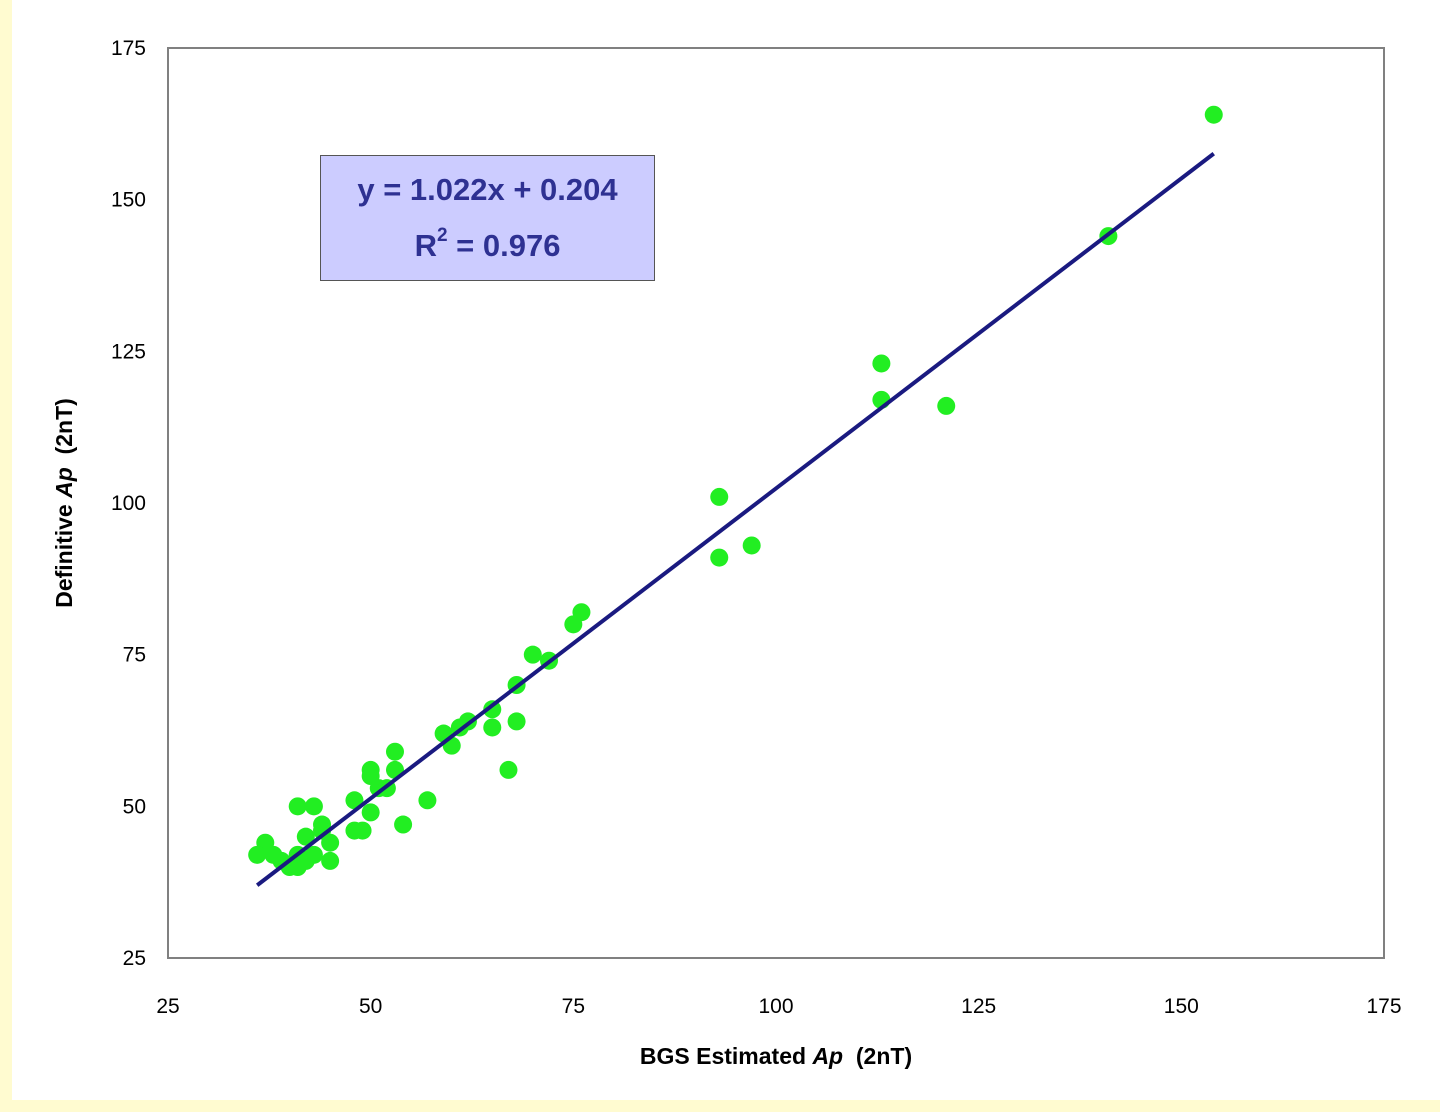  I want to click on x-tick-labels: 25 50 75 100 125 150 175, so click(778, 1006).